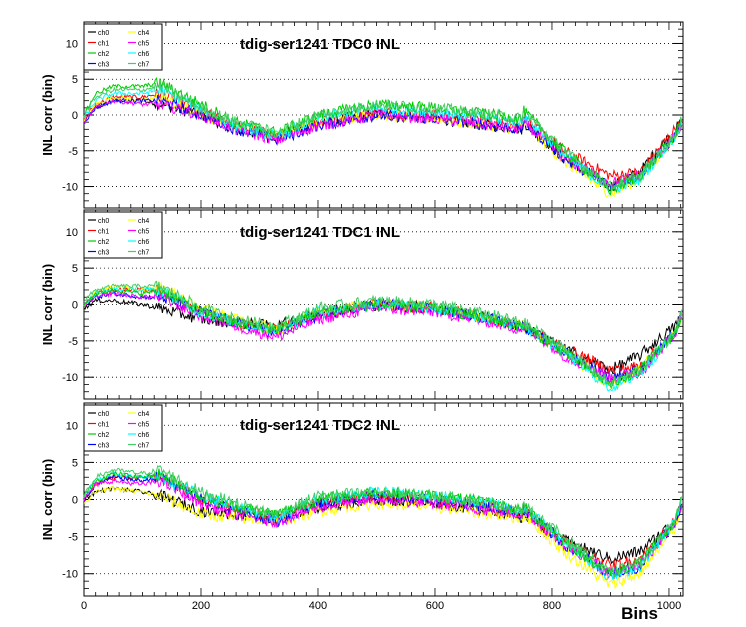 Image resolution: width=746 pixels, height=627 pixels. I want to click on panel-title: tdig-ser1241 TDC1 INL, so click(320, 232).